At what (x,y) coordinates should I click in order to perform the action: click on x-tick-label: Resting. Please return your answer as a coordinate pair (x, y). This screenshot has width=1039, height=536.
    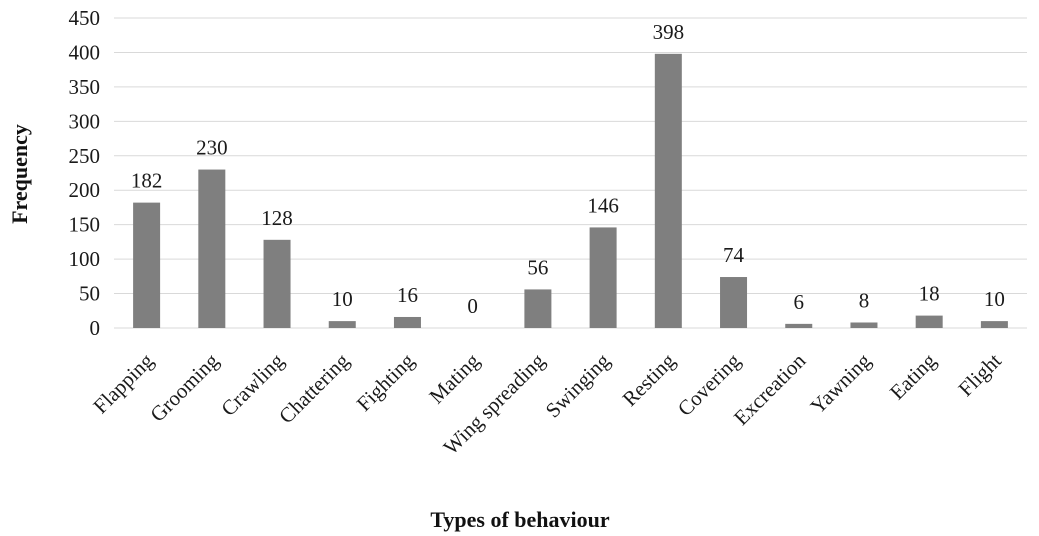
    Looking at the image, I should click on (649, 379).